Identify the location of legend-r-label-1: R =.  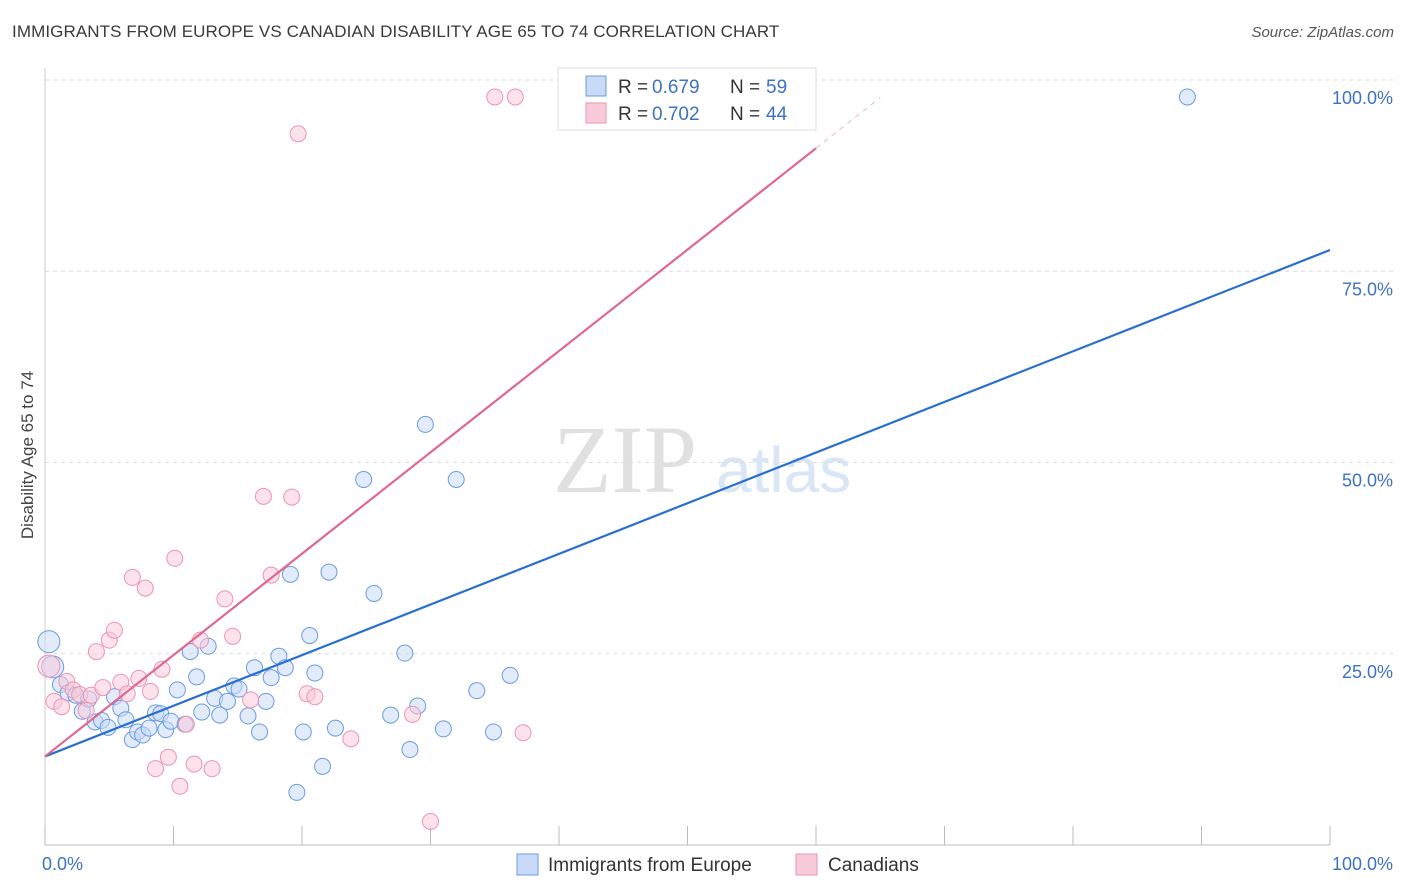
(633, 87).